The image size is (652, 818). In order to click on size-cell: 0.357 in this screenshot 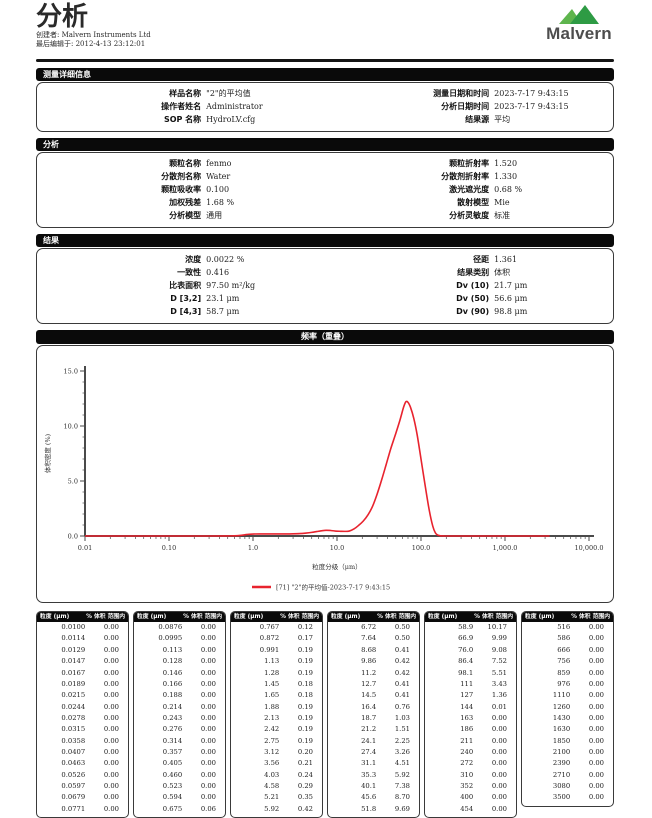, I will do `click(172, 751)`.